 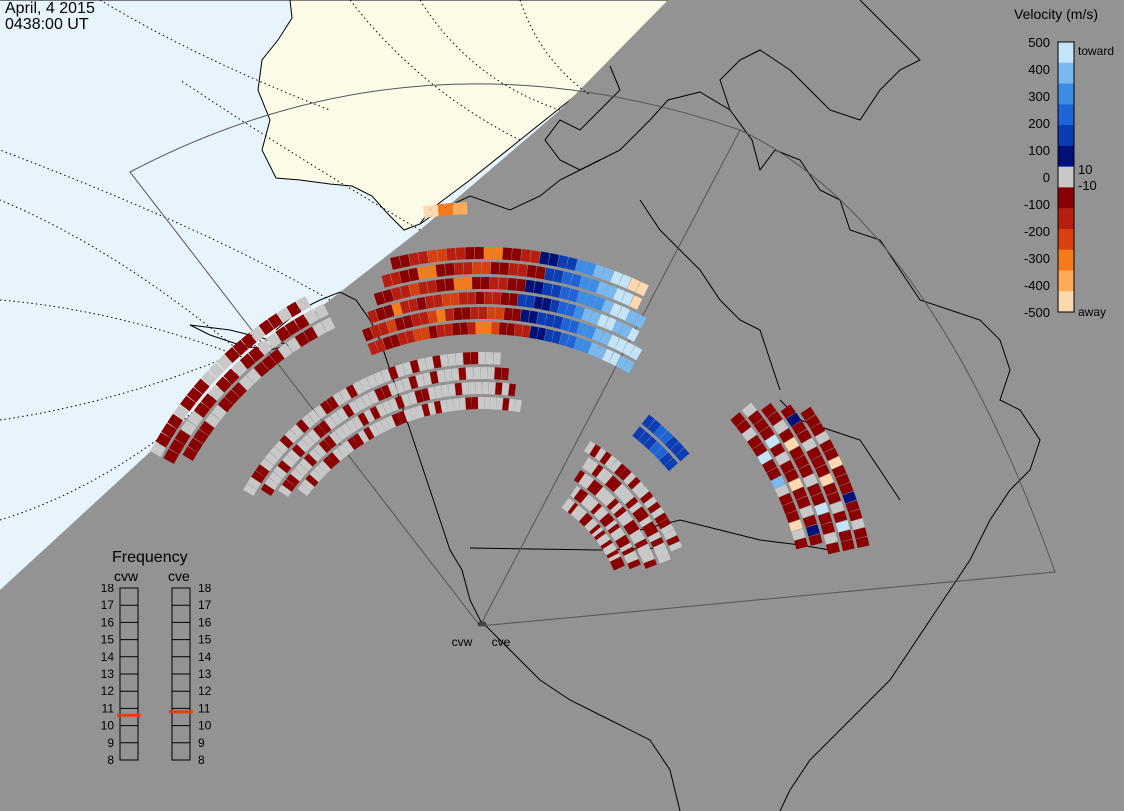 I want to click on colorbar-tick-label: 0, so click(x=1046, y=177).